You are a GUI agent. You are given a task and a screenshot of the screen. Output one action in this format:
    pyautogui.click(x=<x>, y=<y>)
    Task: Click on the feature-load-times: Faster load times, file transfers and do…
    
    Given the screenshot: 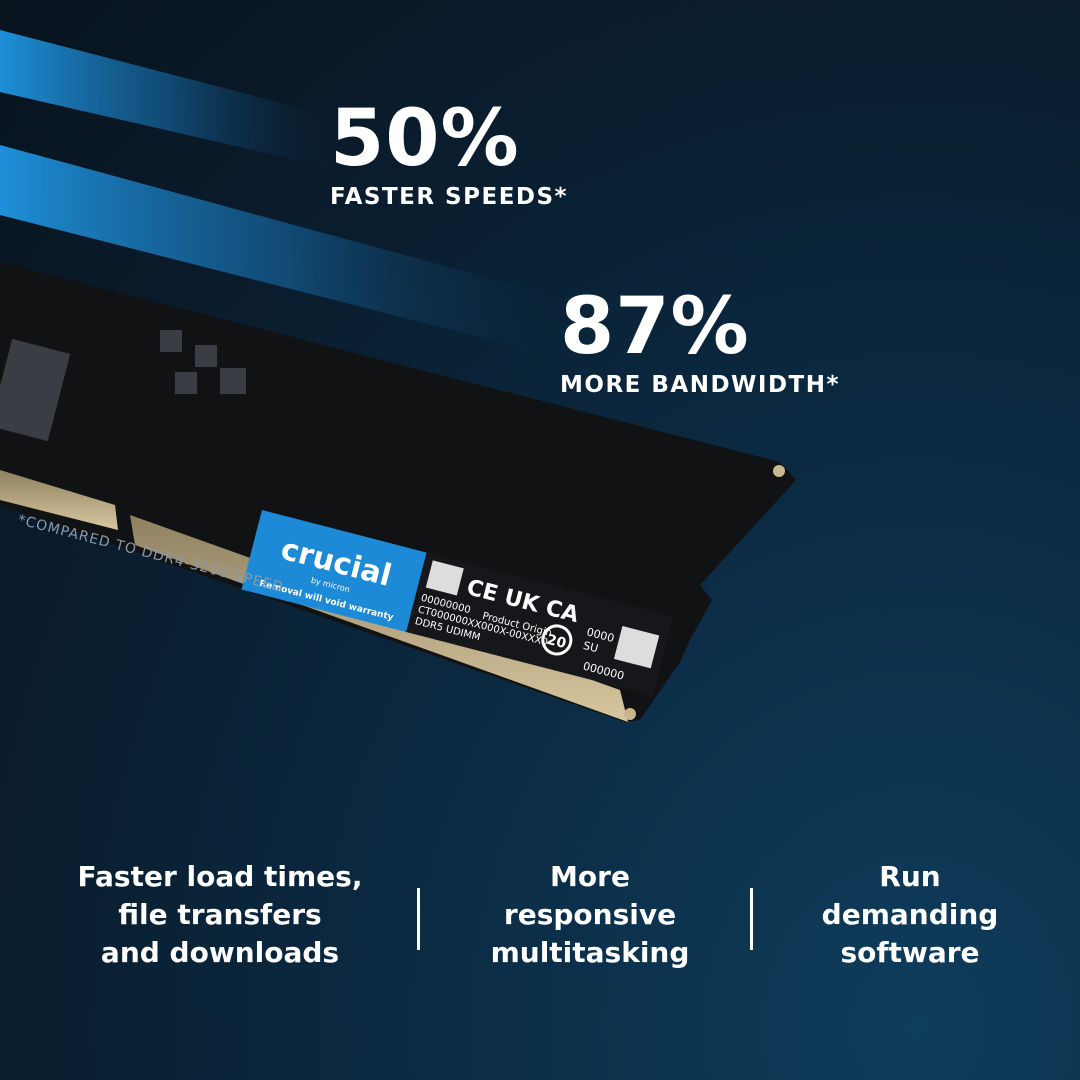 What is the action you would take?
    pyautogui.click(x=220, y=914)
    